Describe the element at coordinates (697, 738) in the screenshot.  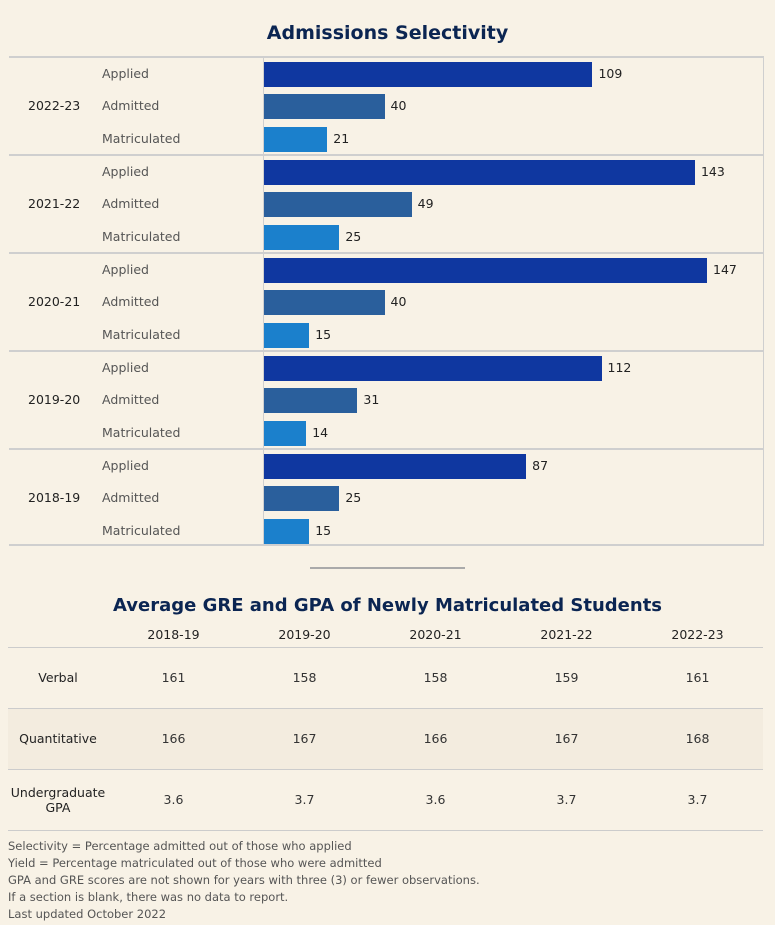
I see `table-cell: 168` at that location.